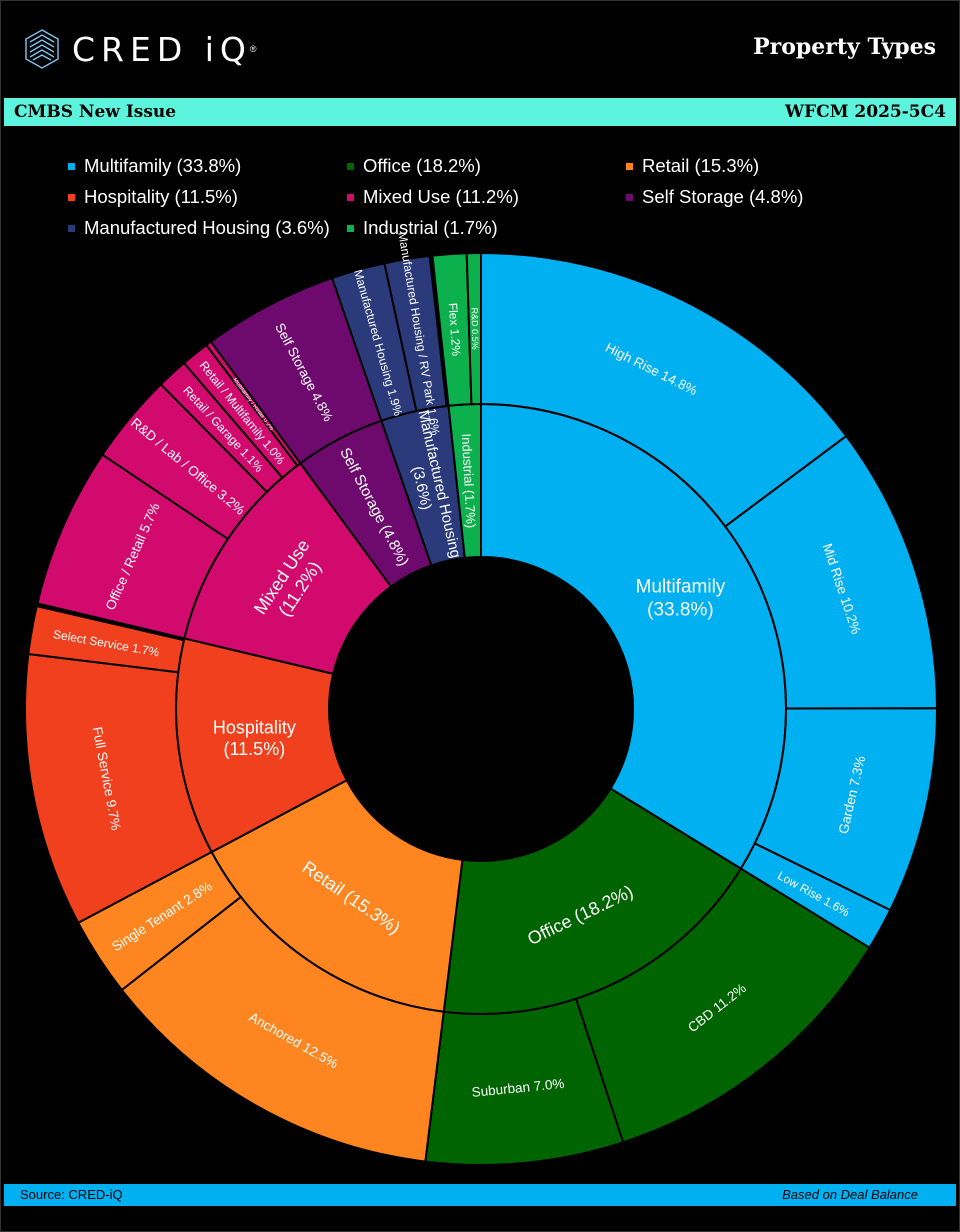 The image size is (960, 1232). What do you see at coordinates (844, 47) in the screenshot?
I see `page-title: Property Types` at bounding box center [844, 47].